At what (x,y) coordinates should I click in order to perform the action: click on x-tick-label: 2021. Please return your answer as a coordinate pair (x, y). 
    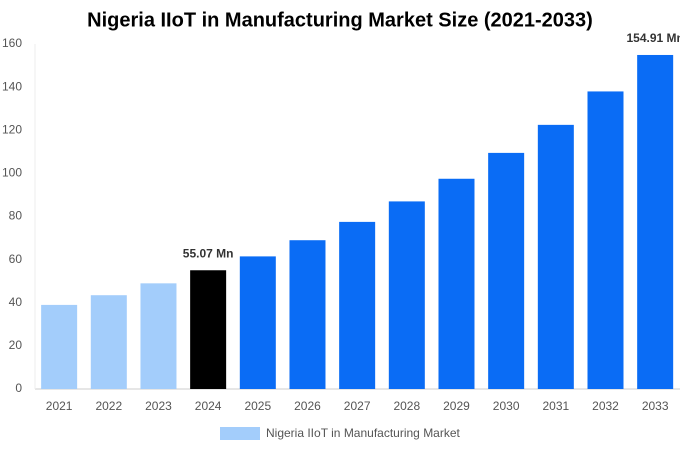
    Looking at the image, I should click on (59, 406).